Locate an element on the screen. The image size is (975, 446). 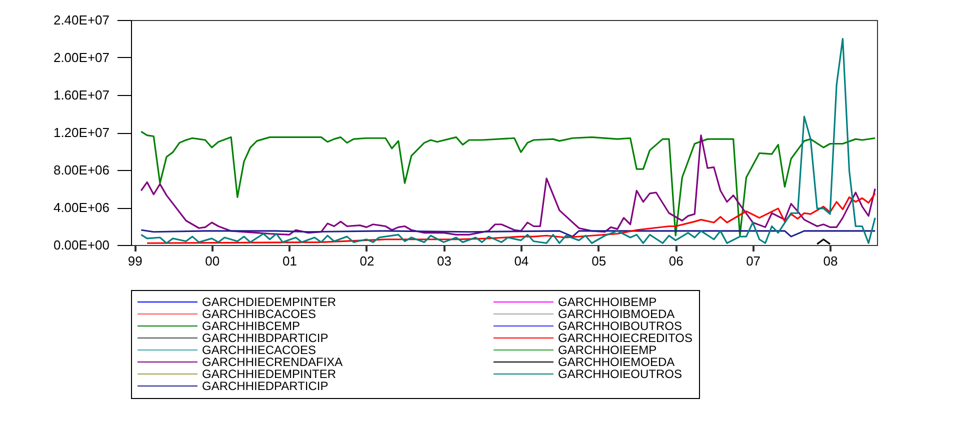
x-tick-label: 04 is located at coordinates (521, 261).